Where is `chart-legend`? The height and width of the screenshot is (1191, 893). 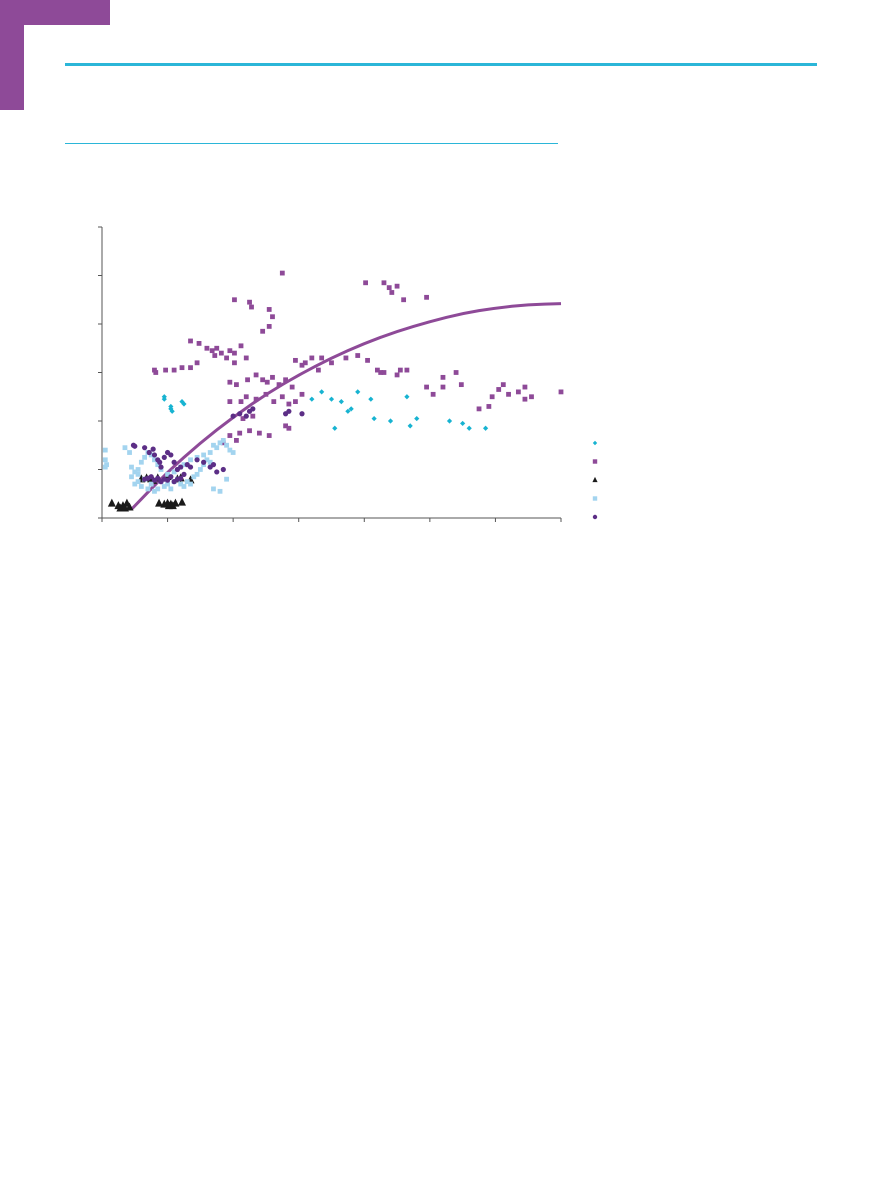
chart-legend is located at coordinates (595, 480).